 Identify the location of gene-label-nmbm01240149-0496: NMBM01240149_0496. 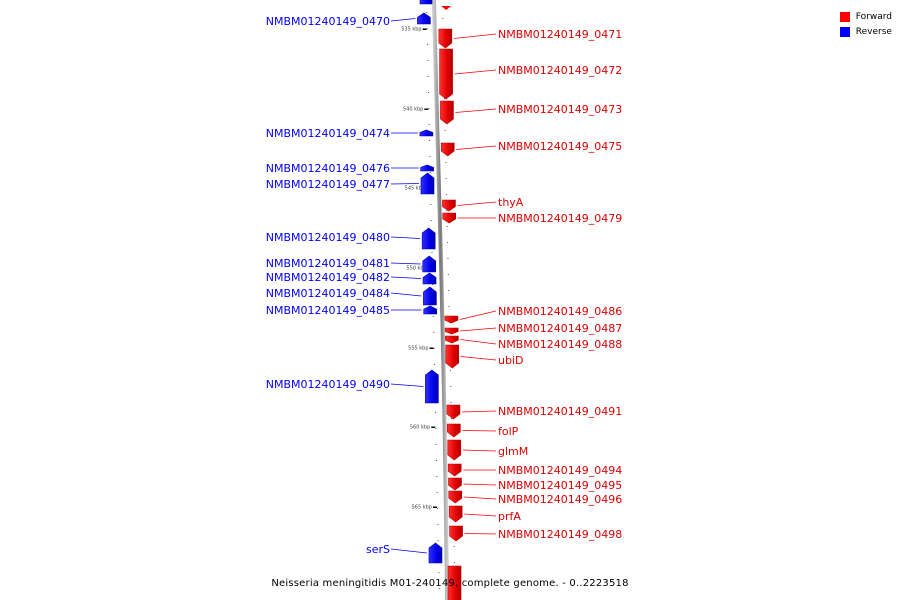
(560, 499).